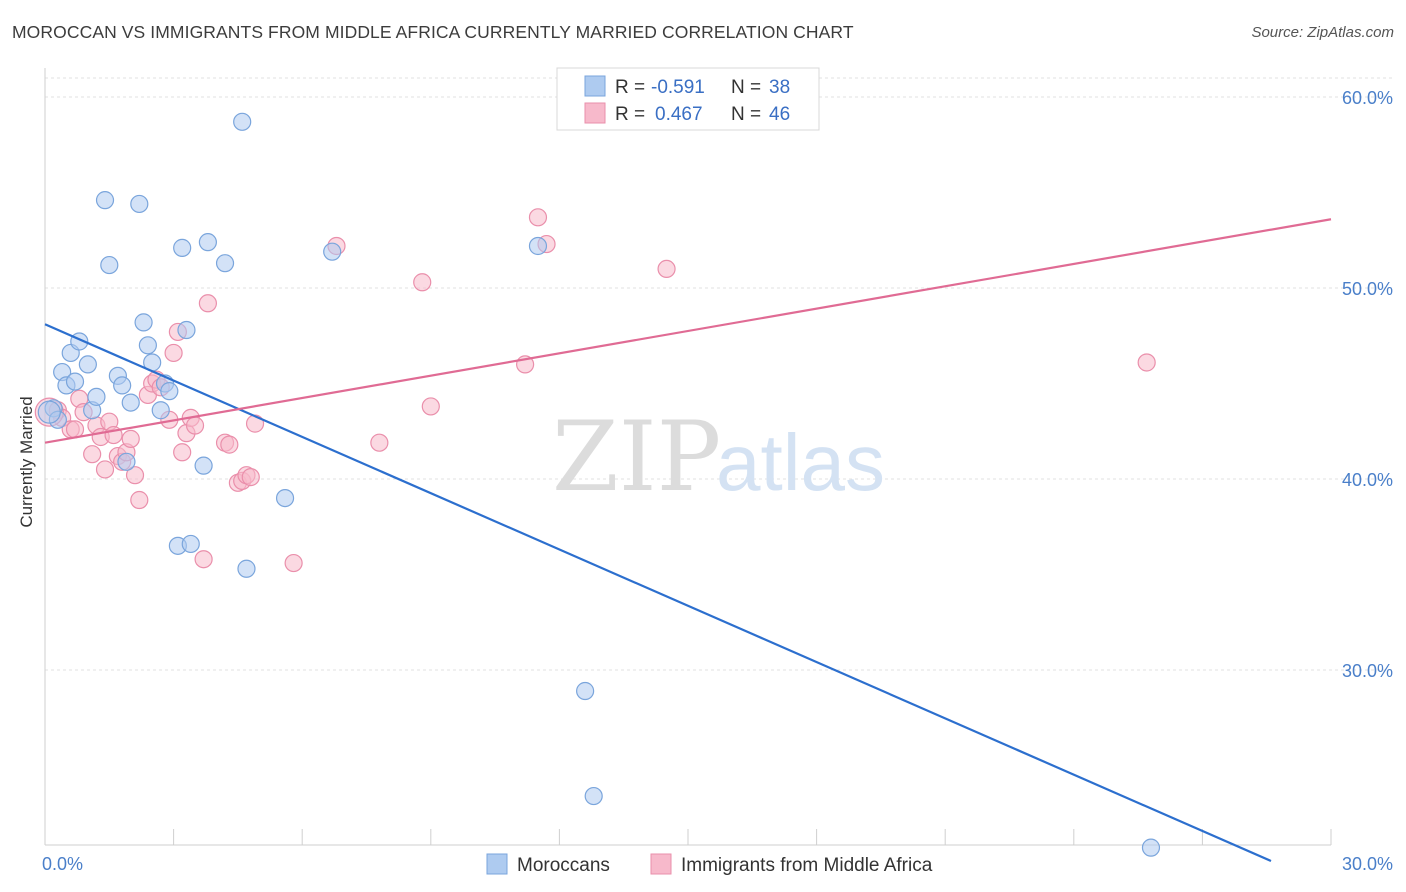 The height and width of the screenshot is (892, 1406). I want to click on y-tick-label-30: 30.0%, so click(1367, 671).